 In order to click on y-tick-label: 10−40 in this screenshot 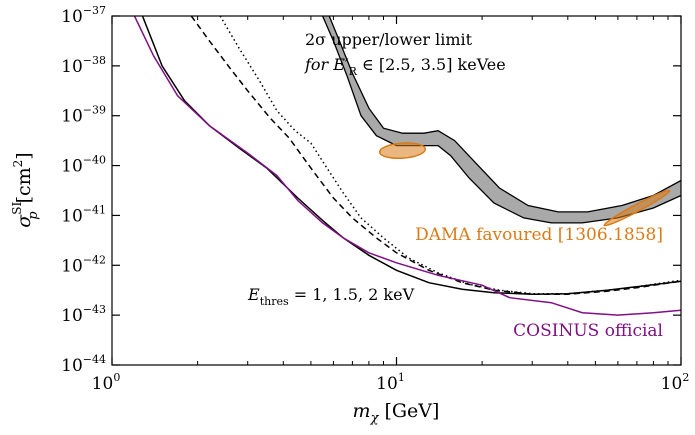, I will do `click(83, 165)`.